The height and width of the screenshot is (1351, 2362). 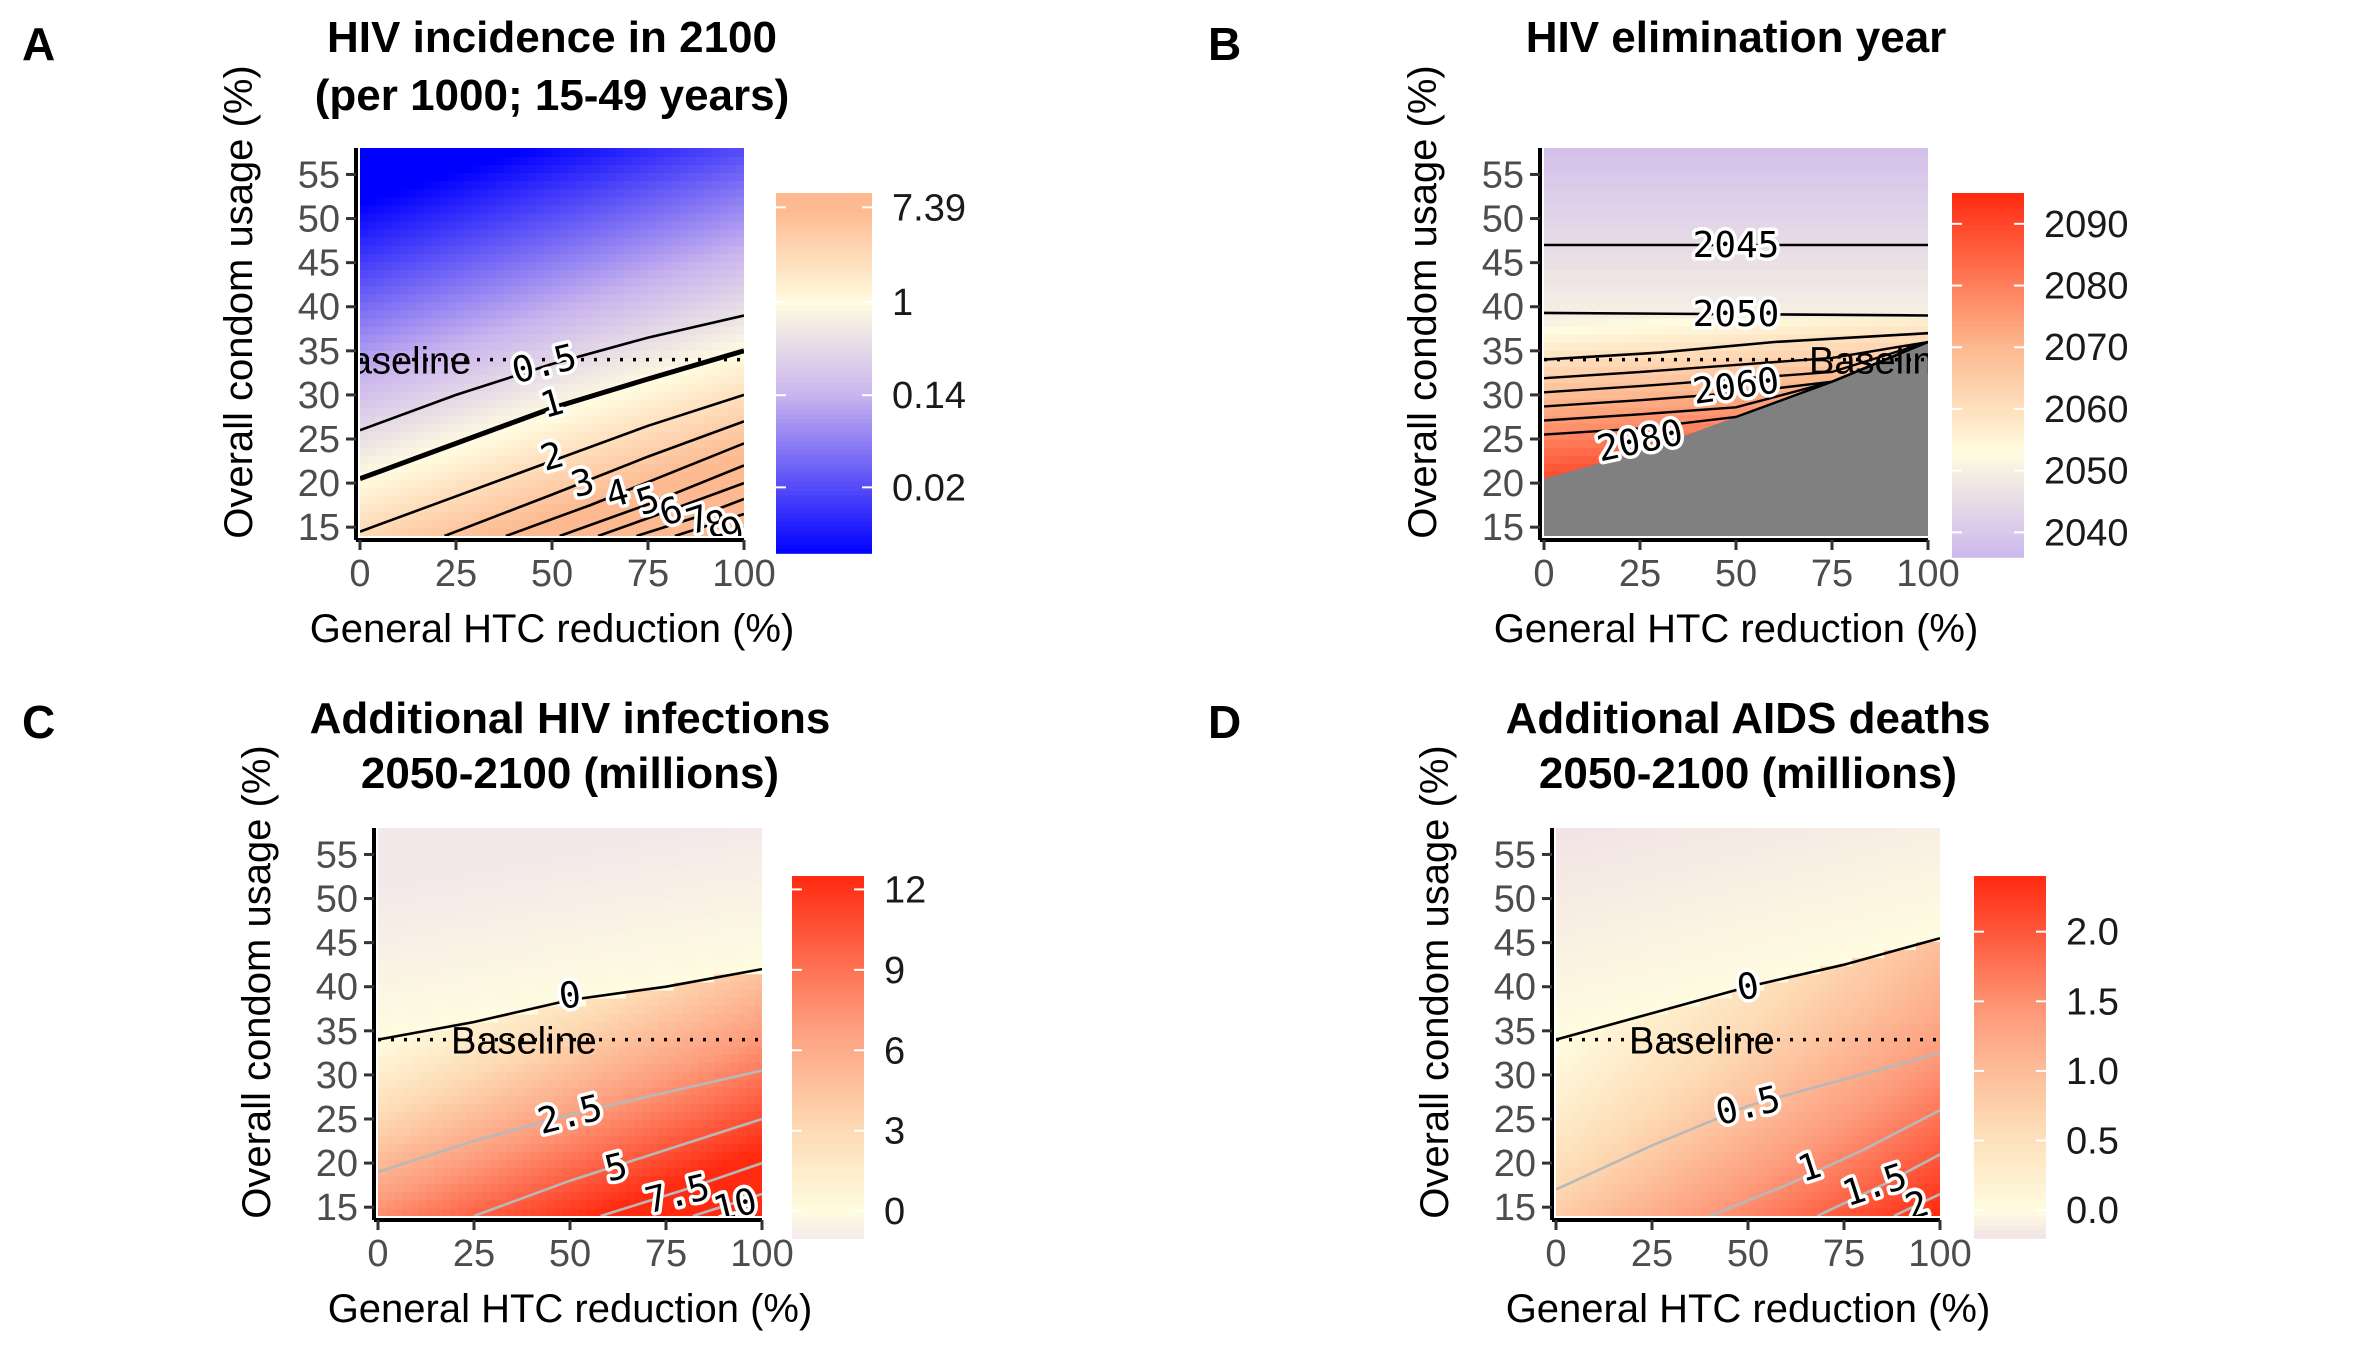 What do you see at coordinates (1224, 44) in the screenshot?
I see `panel-letter-b: B` at bounding box center [1224, 44].